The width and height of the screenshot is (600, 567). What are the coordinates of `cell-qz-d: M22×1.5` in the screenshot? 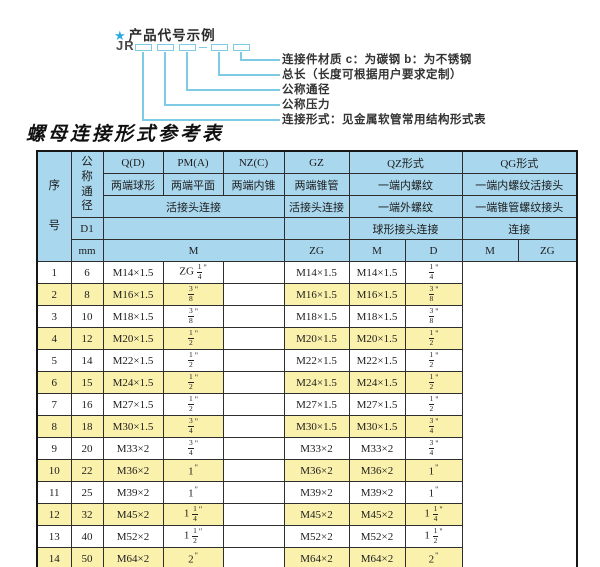 It's located at (316, 360).